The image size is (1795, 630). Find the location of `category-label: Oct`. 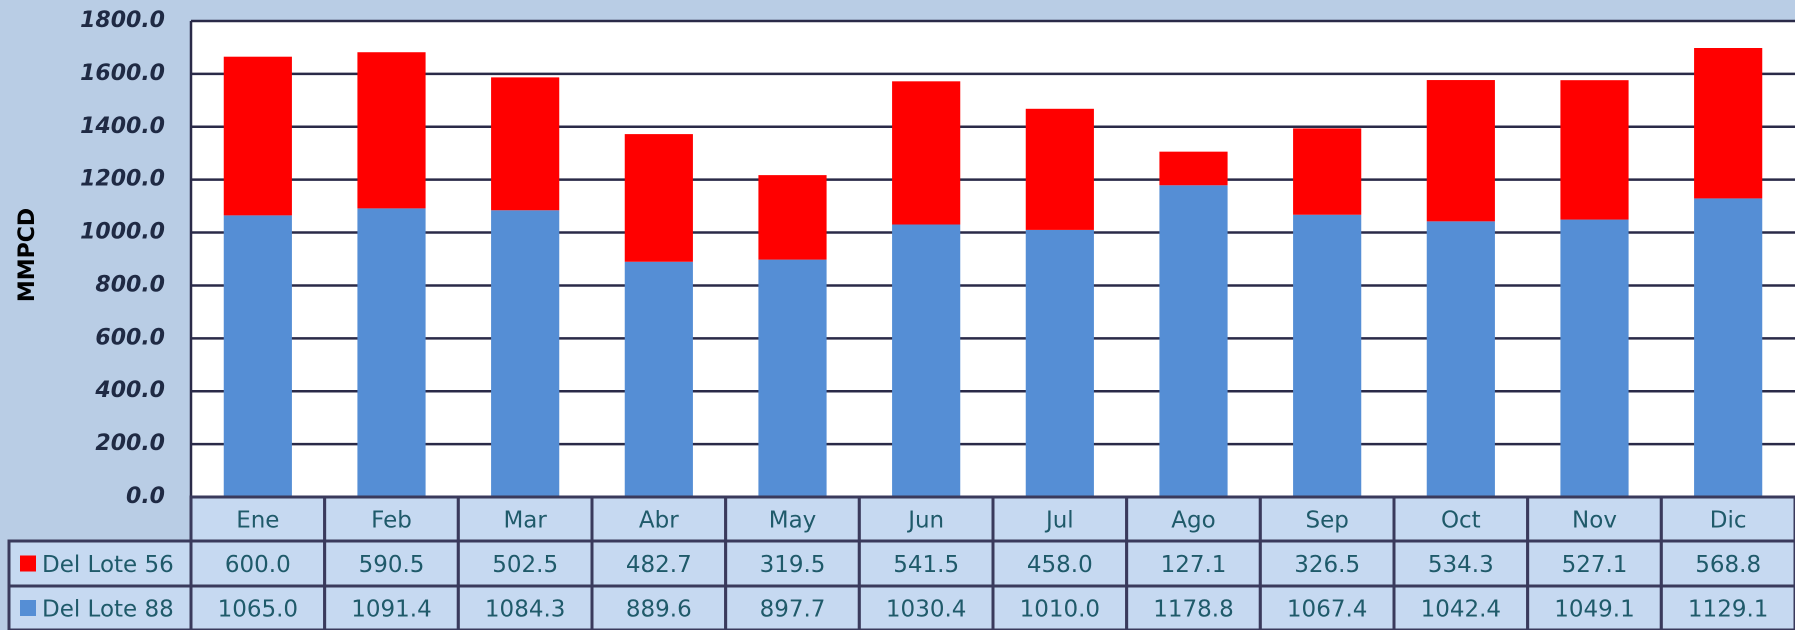

category-label: Oct is located at coordinates (1461, 521).